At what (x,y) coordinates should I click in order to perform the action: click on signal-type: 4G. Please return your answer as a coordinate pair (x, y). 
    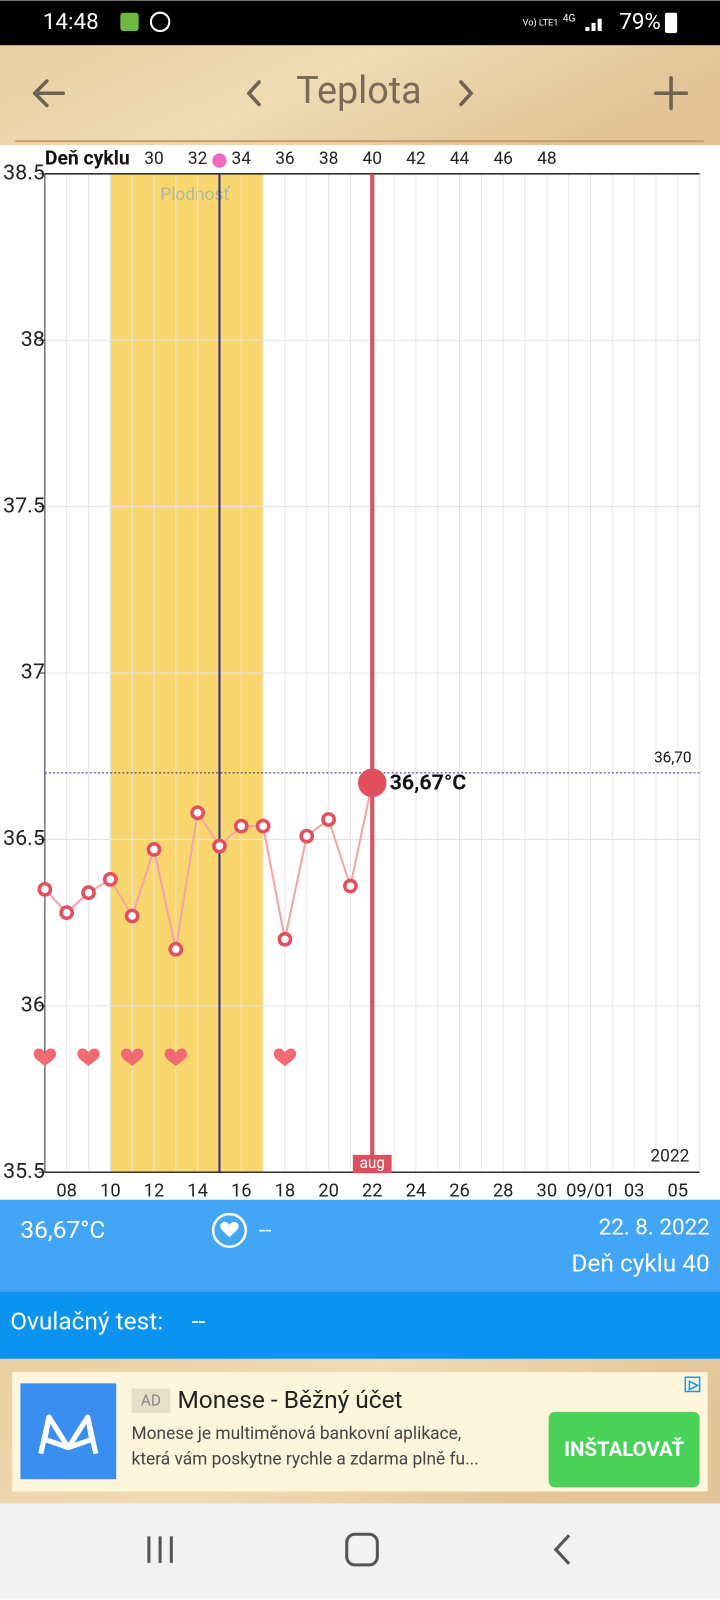
    Looking at the image, I should click on (569, 18).